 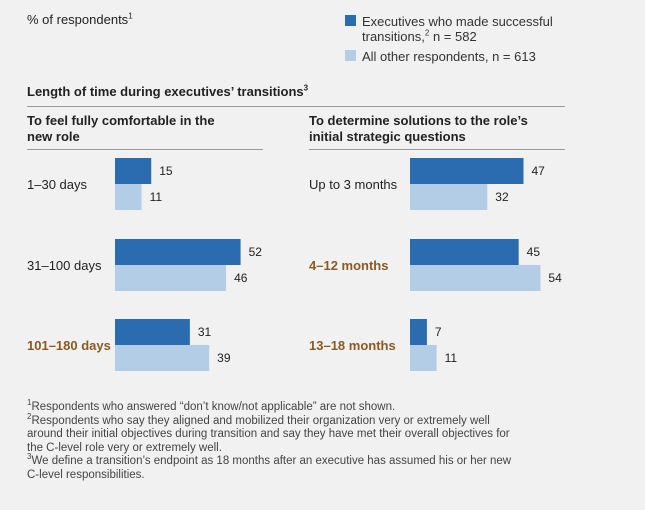 What do you see at coordinates (353, 184) in the screenshot?
I see `category-label: Up to 3 months` at bounding box center [353, 184].